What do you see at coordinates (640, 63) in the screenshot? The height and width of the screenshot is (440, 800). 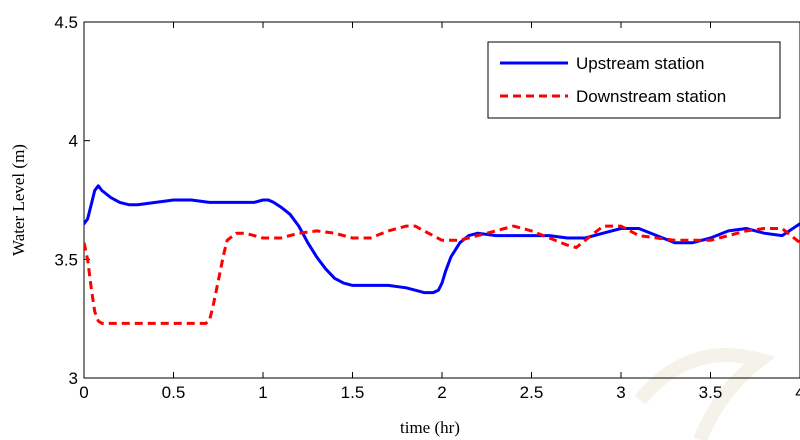 I see `legend-label-upstream: Upstream station` at bounding box center [640, 63].